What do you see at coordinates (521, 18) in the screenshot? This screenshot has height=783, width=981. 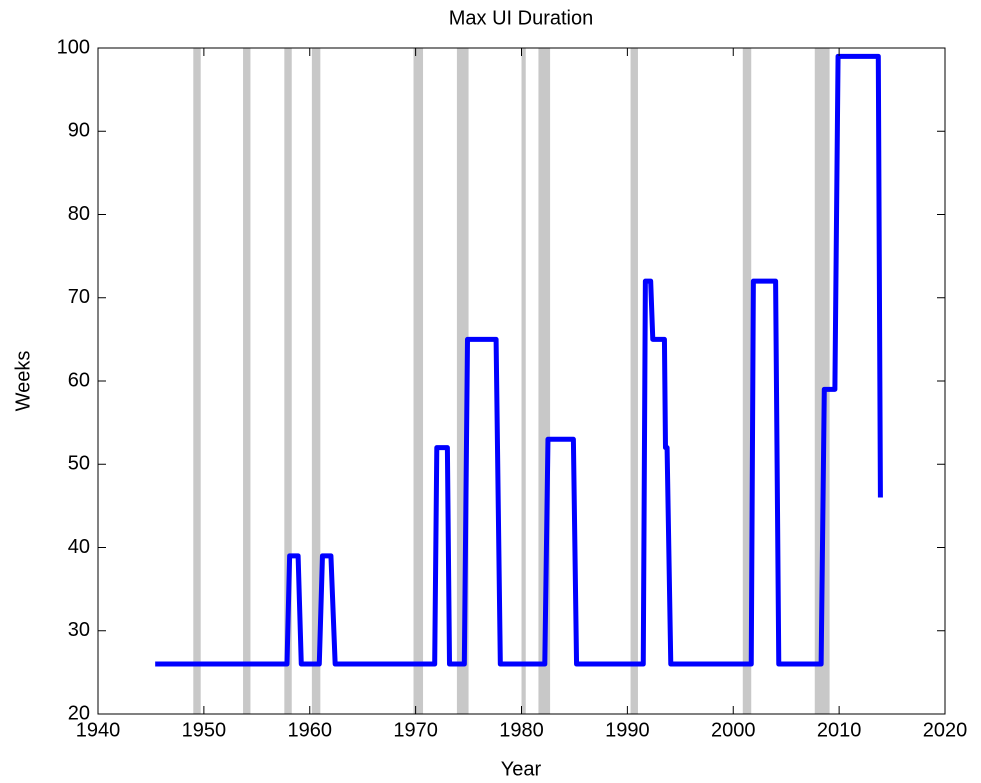 I see `chart-title: Max UI Duration` at bounding box center [521, 18].